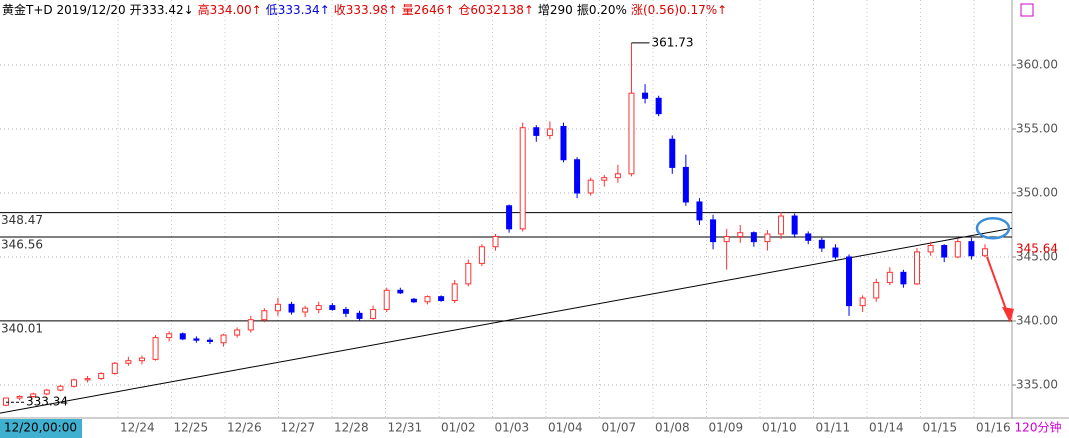 The height and width of the screenshot is (438, 1069). I want to click on arrow-head, so click(1008, 314).